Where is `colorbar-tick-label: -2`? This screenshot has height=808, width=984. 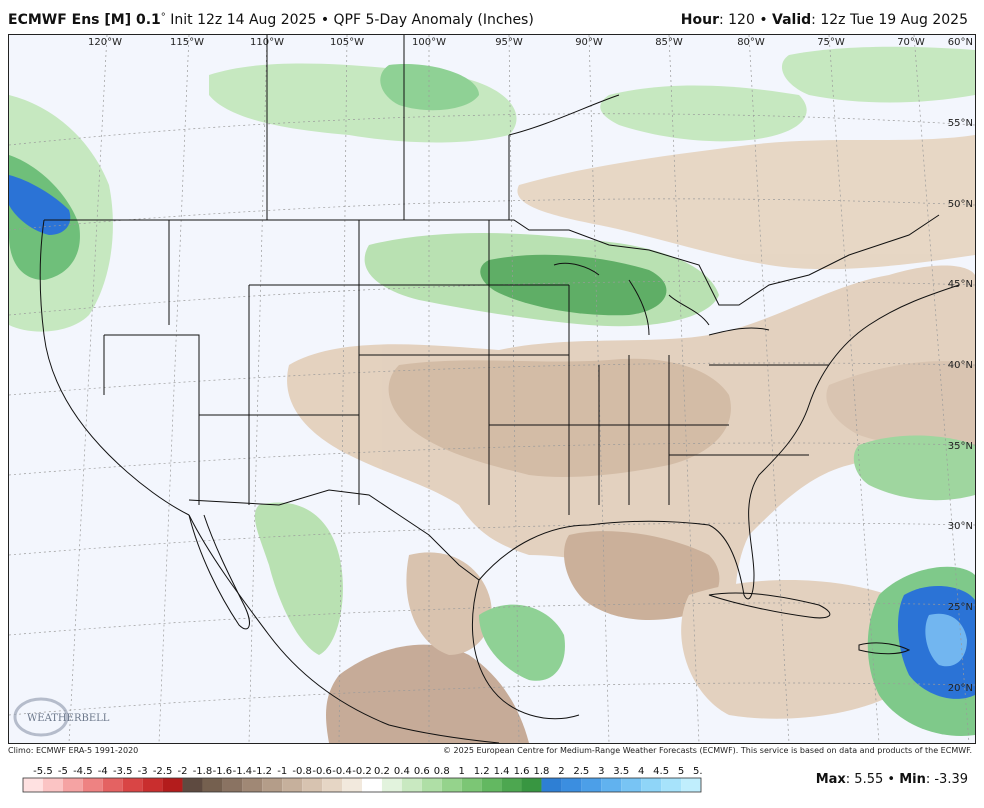
colorbar-tick-label: -2 is located at coordinates (183, 771).